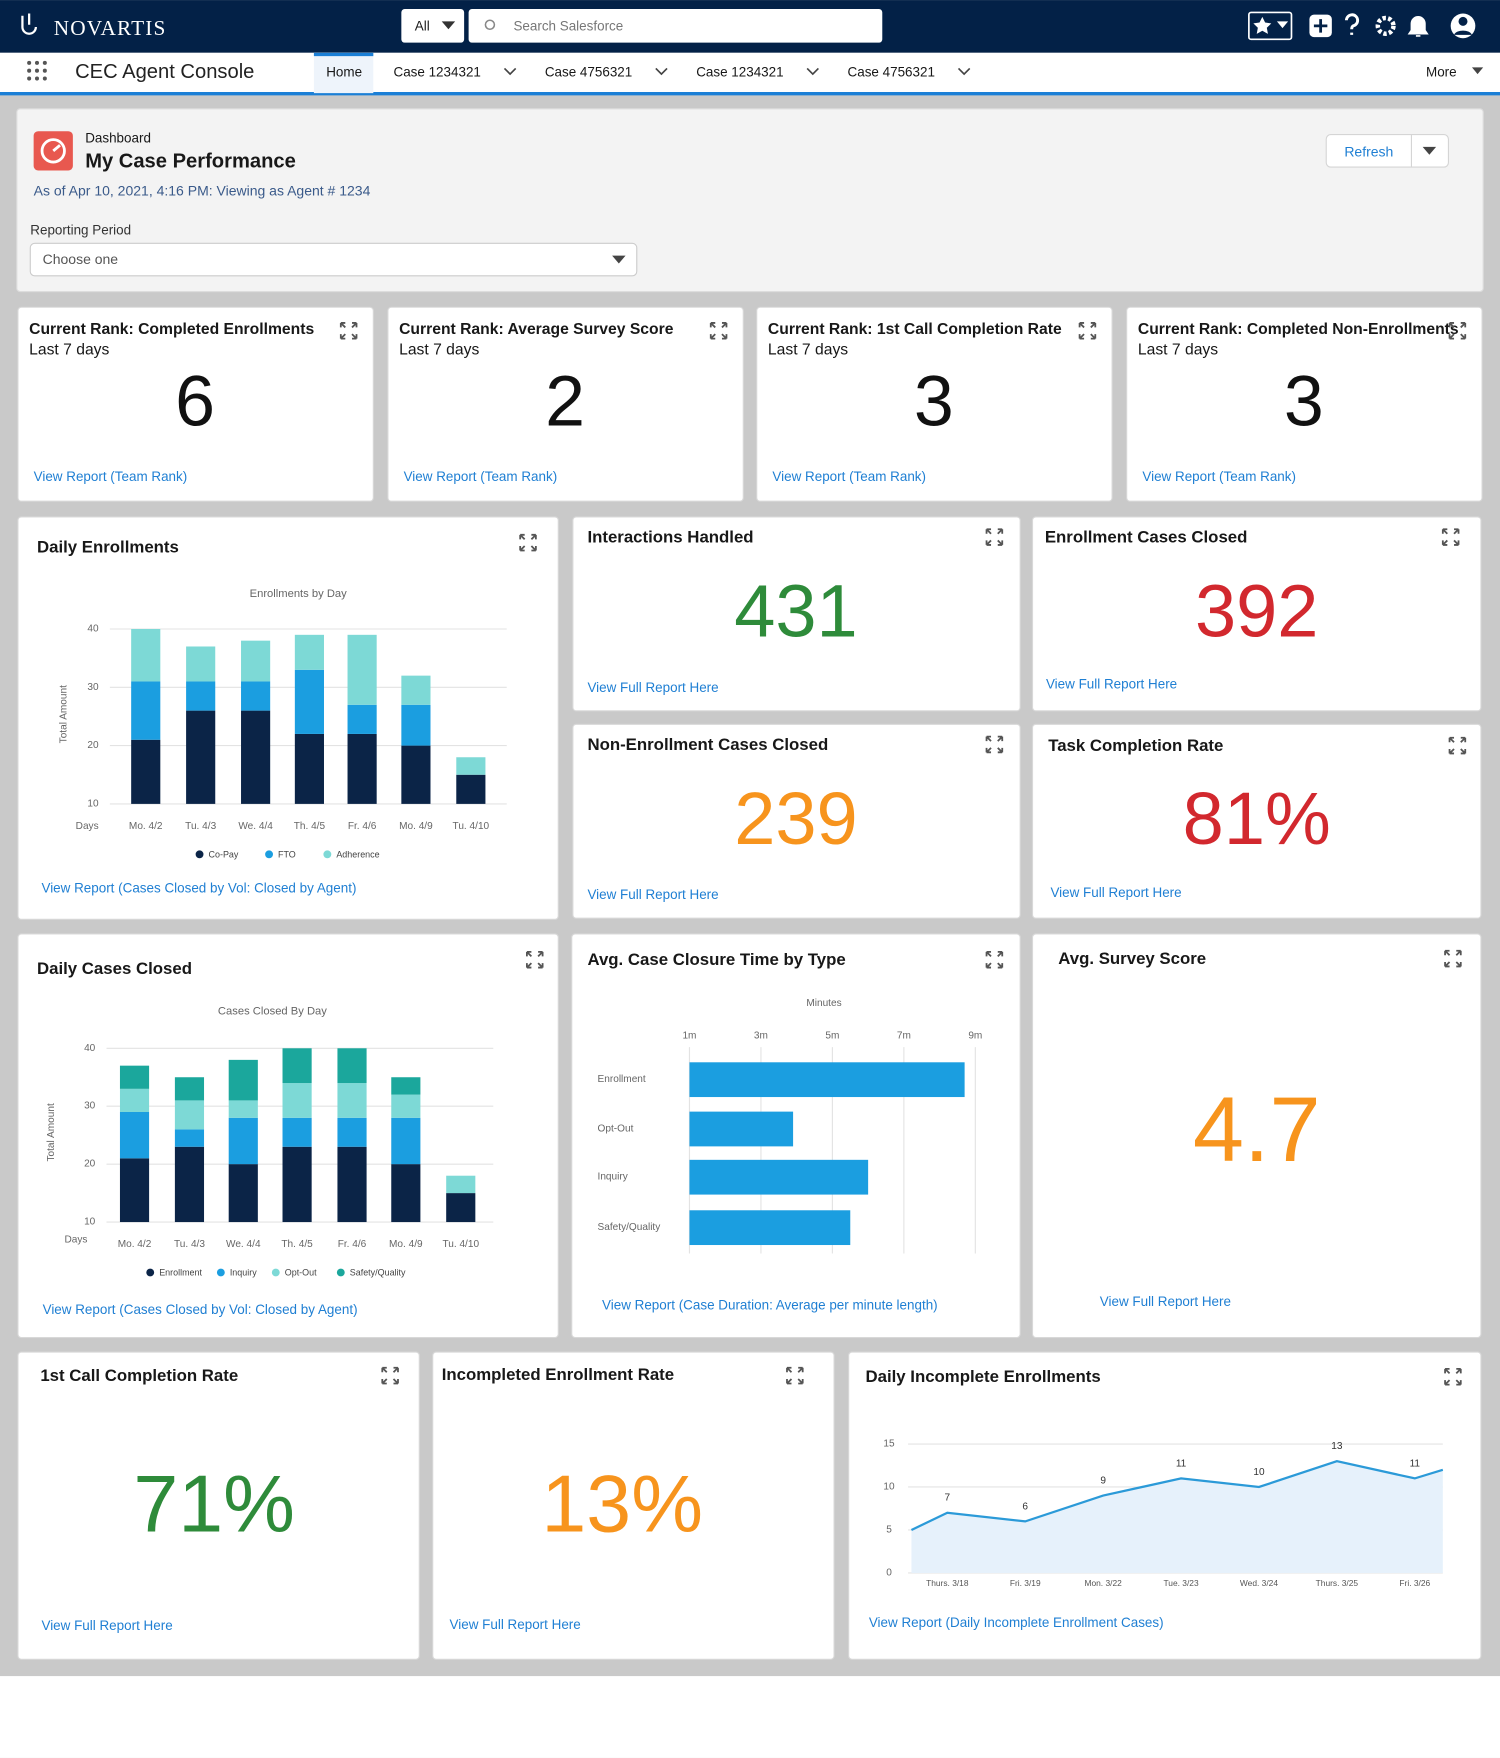 This screenshot has width=1500, height=1758. I want to click on metric-value: 4.7, so click(1257, 1130).